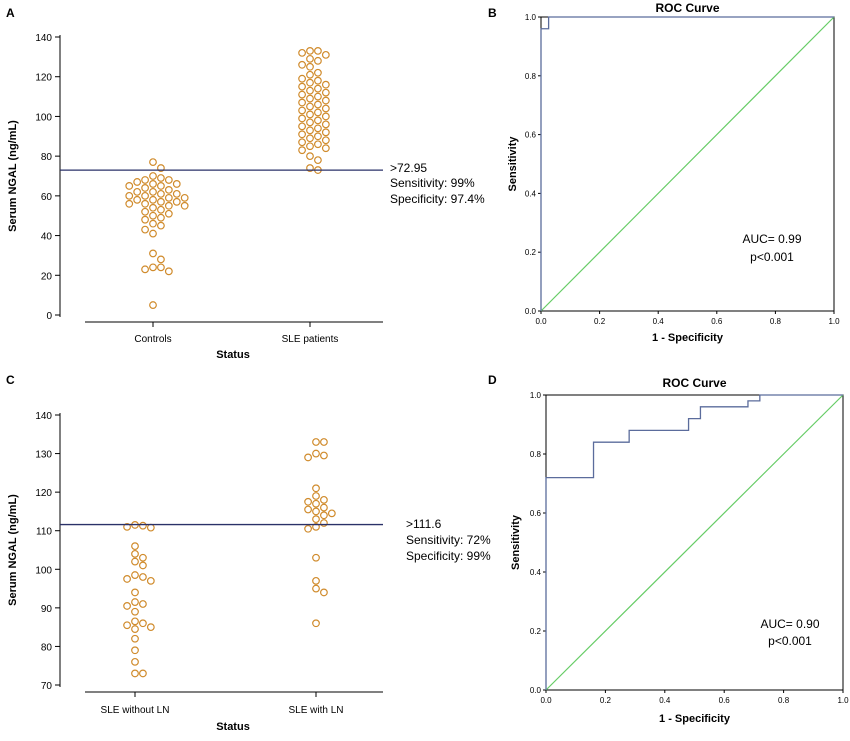 The width and height of the screenshot is (850, 741). I want to click on y-tick-label: 0.6, so click(536, 513).